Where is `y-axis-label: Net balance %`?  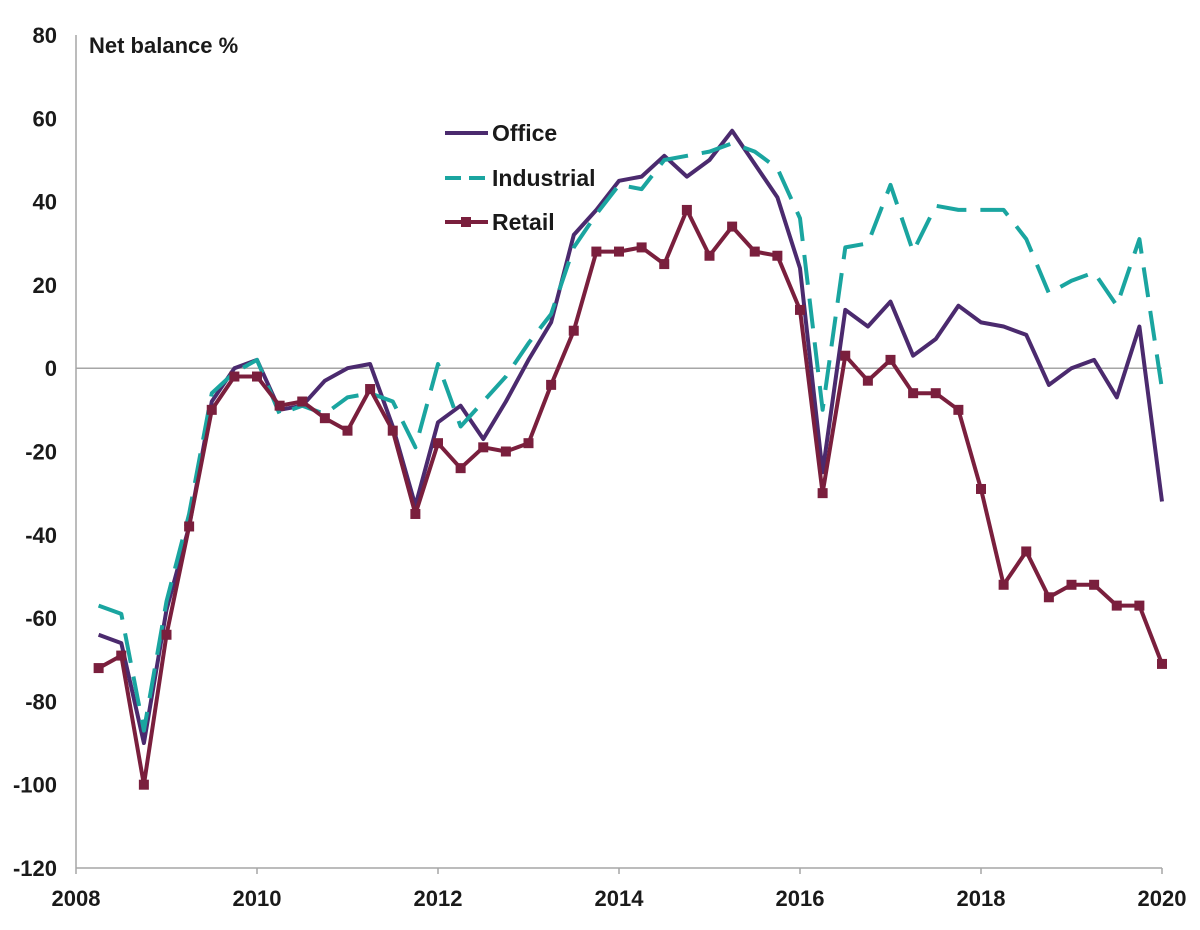 y-axis-label: Net balance % is located at coordinates (163, 45).